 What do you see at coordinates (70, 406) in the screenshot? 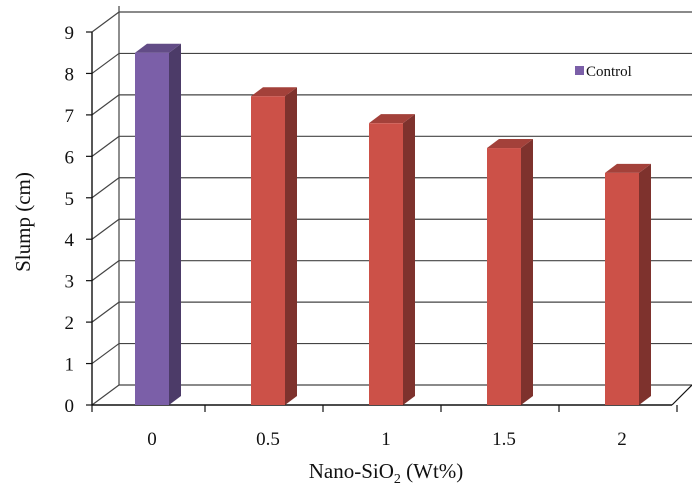
I see `y-tick-label-0: 0` at bounding box center [70, 406].